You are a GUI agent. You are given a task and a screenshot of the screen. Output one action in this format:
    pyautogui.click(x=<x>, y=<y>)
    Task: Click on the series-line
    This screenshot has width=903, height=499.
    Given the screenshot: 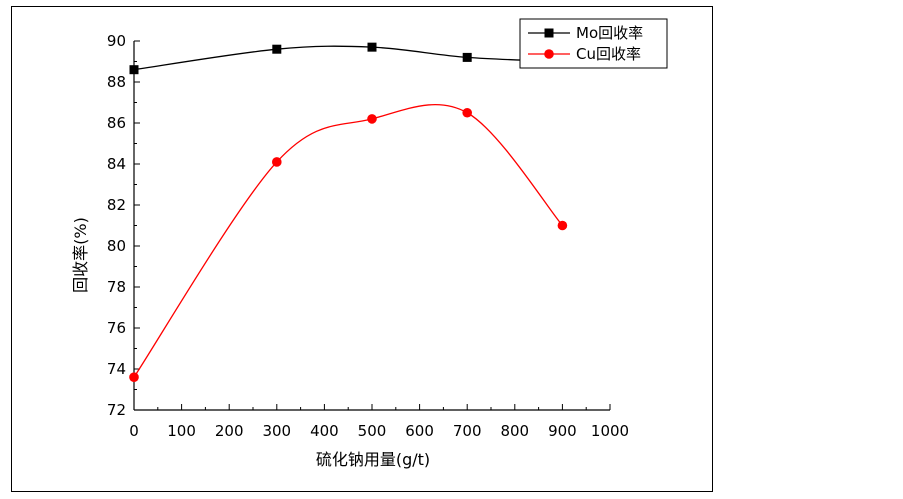 What is the action you would take?
    pyautogui.click(x=348, y=58)
    